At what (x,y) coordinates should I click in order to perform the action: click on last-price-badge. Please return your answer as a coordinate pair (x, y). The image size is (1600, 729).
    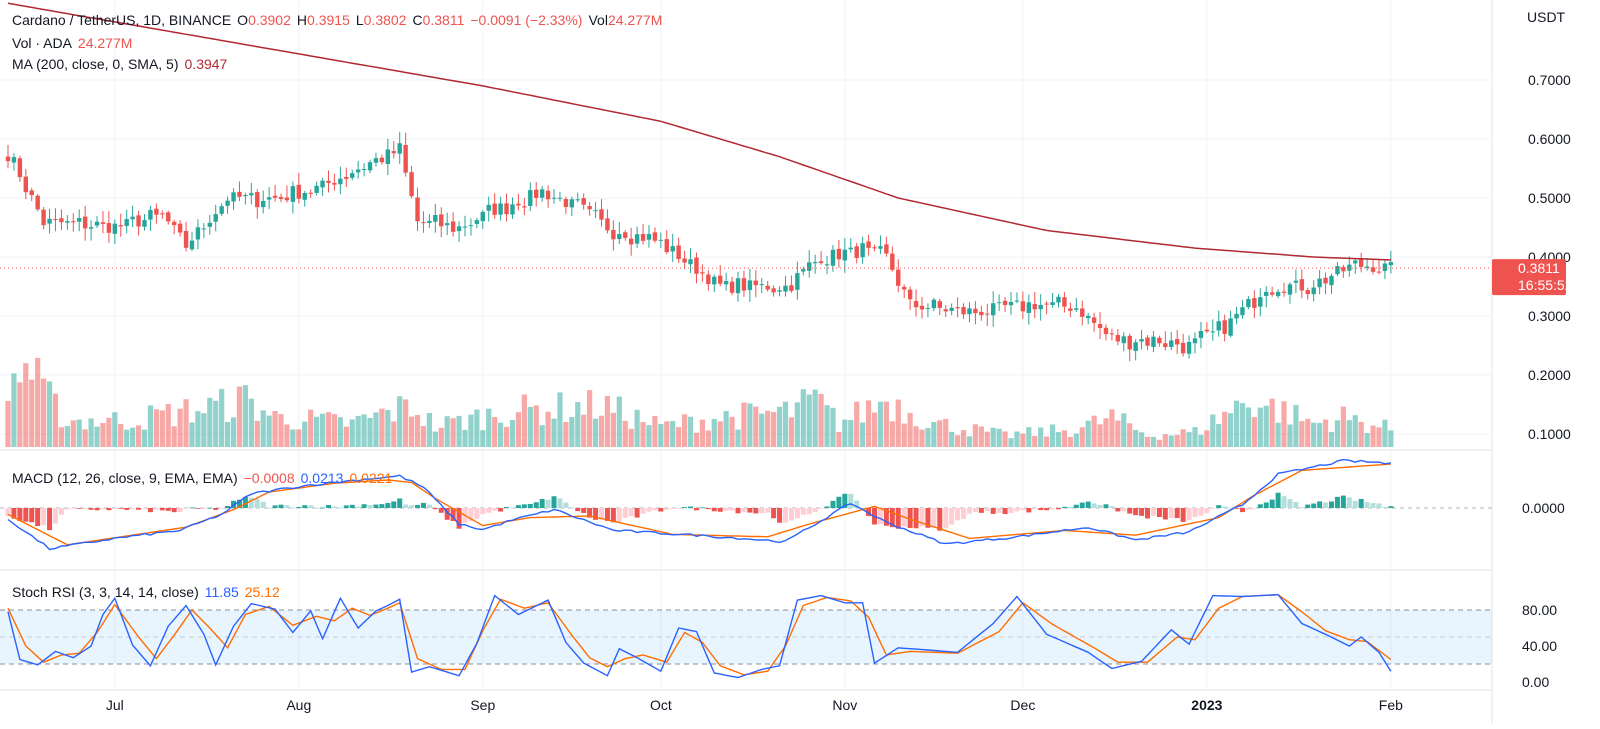
    Looking at the image, I should click on (1529, 277).